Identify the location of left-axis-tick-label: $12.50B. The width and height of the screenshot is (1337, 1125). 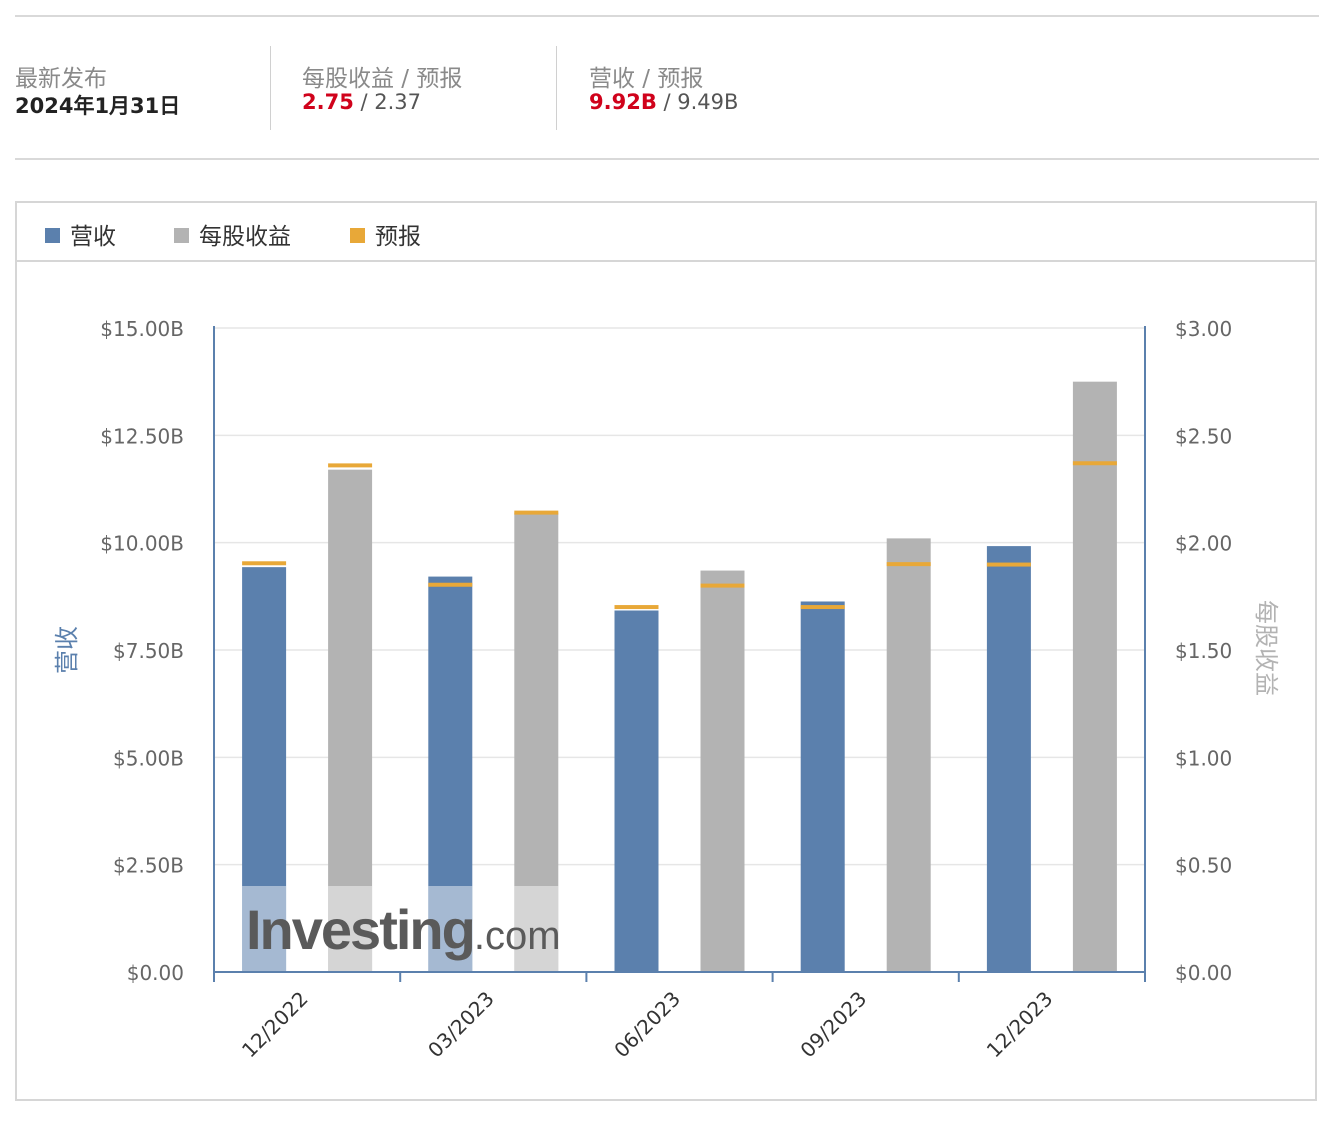
(142, 436).